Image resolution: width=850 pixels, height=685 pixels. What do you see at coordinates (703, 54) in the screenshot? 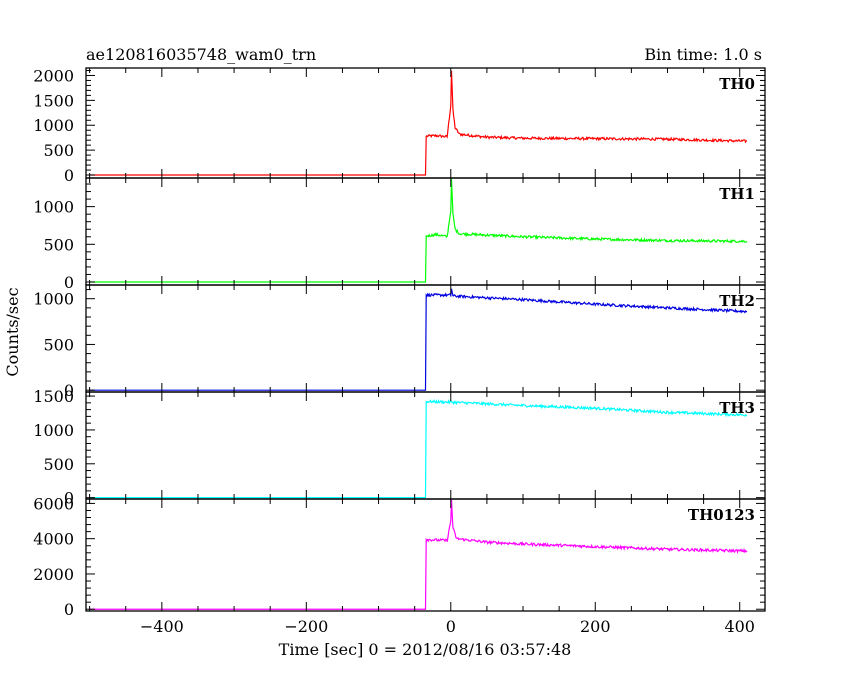
I see `bin-time-label: Bin time: 1.0 s` at bounding box center [703, 54].